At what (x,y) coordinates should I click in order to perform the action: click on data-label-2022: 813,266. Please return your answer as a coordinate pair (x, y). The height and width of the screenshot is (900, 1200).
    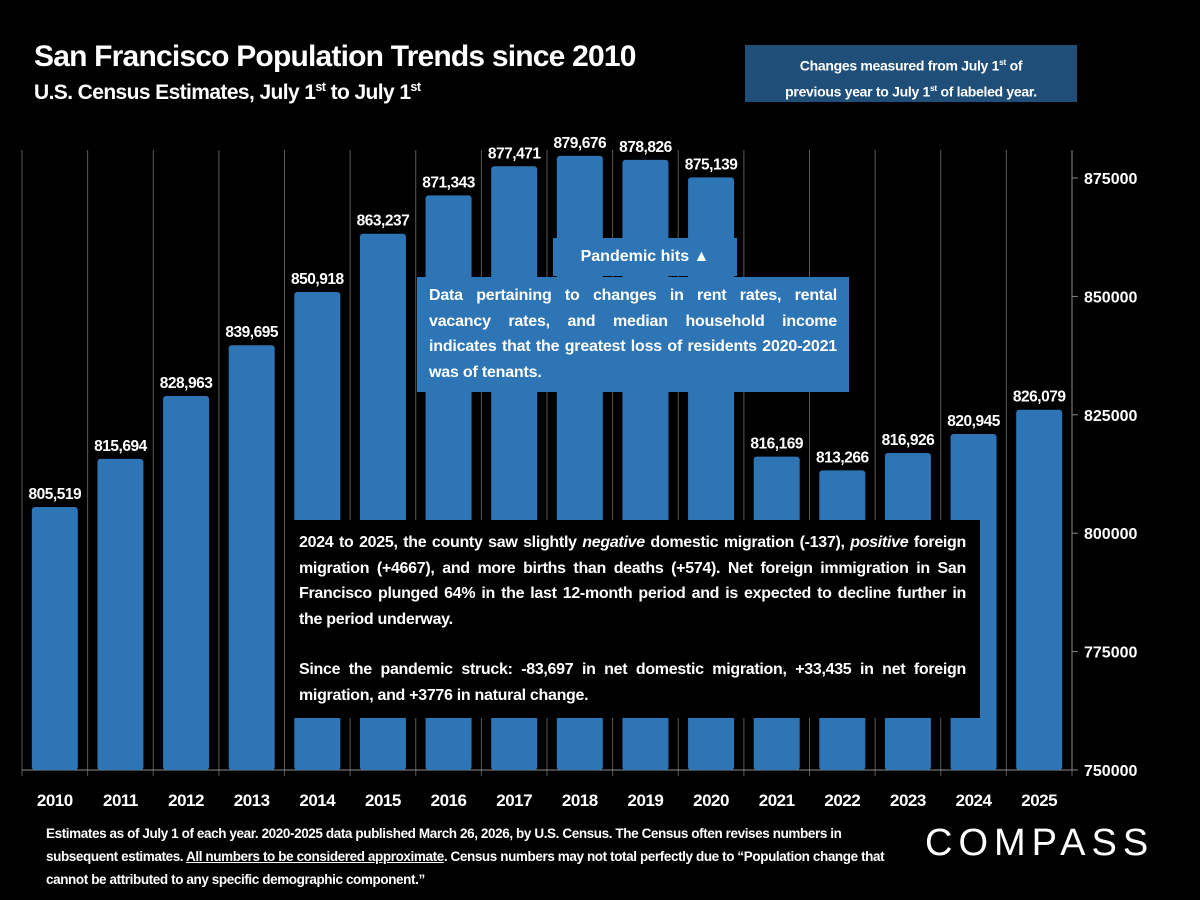
    Looking at the image, I should click on (842, 457).